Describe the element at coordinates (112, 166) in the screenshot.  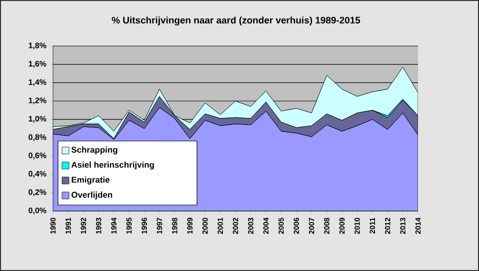
I see `legend-label: Asiel herinschrijving` at that location.